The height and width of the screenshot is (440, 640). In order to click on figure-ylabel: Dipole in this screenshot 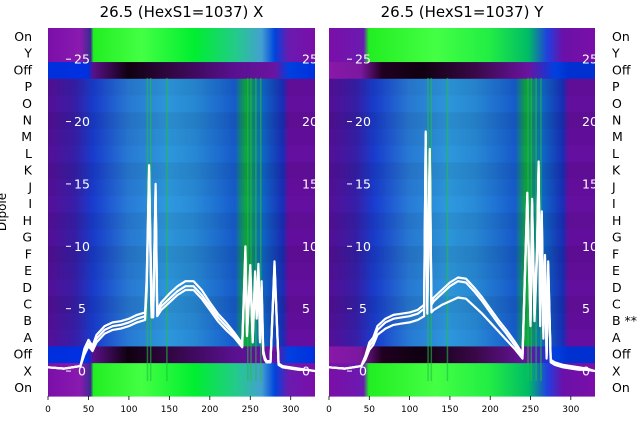, I will do `click(4, 212)`.